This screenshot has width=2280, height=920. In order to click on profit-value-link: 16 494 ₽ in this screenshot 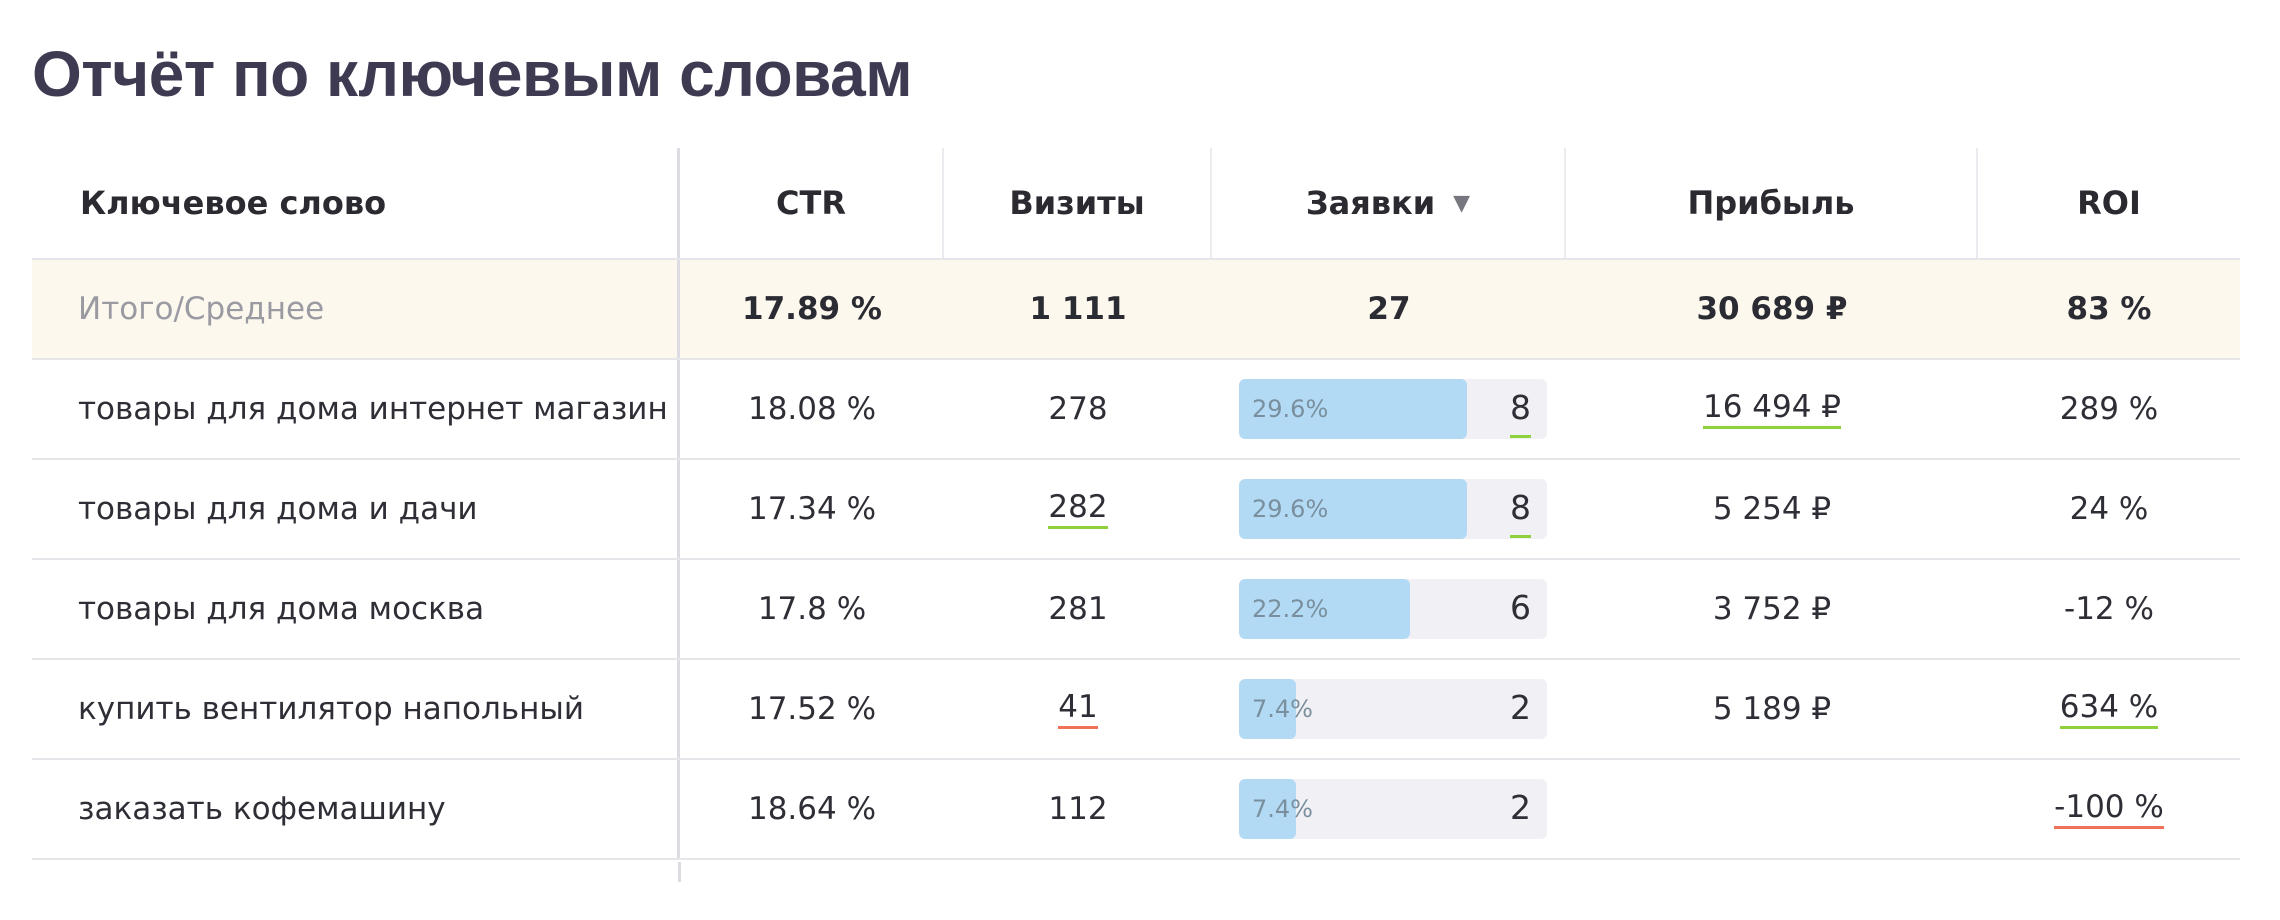, I will do `click(1772, 409)`.